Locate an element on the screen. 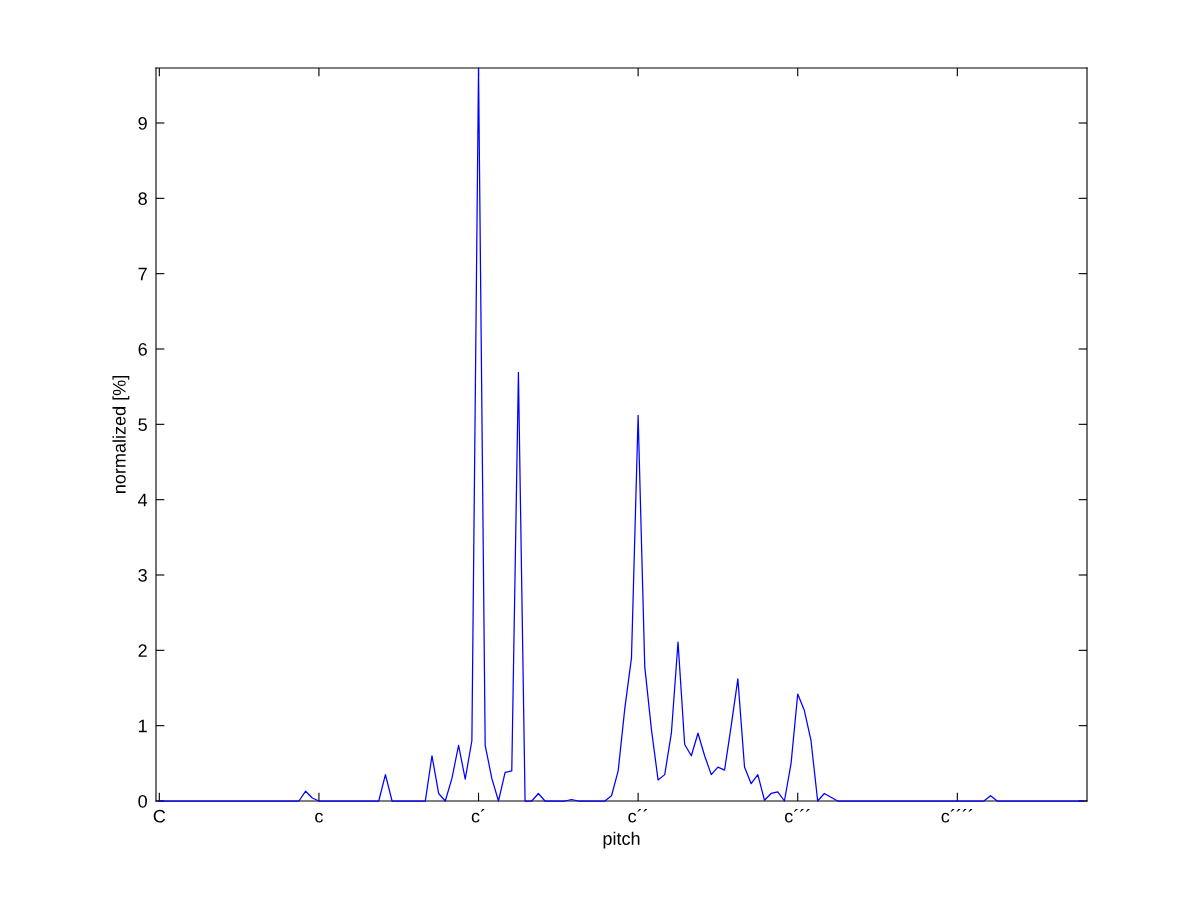 The width and height of the screenshot is (1201, 901). x-axis-title: pitch is located at coordinates (621, 840).